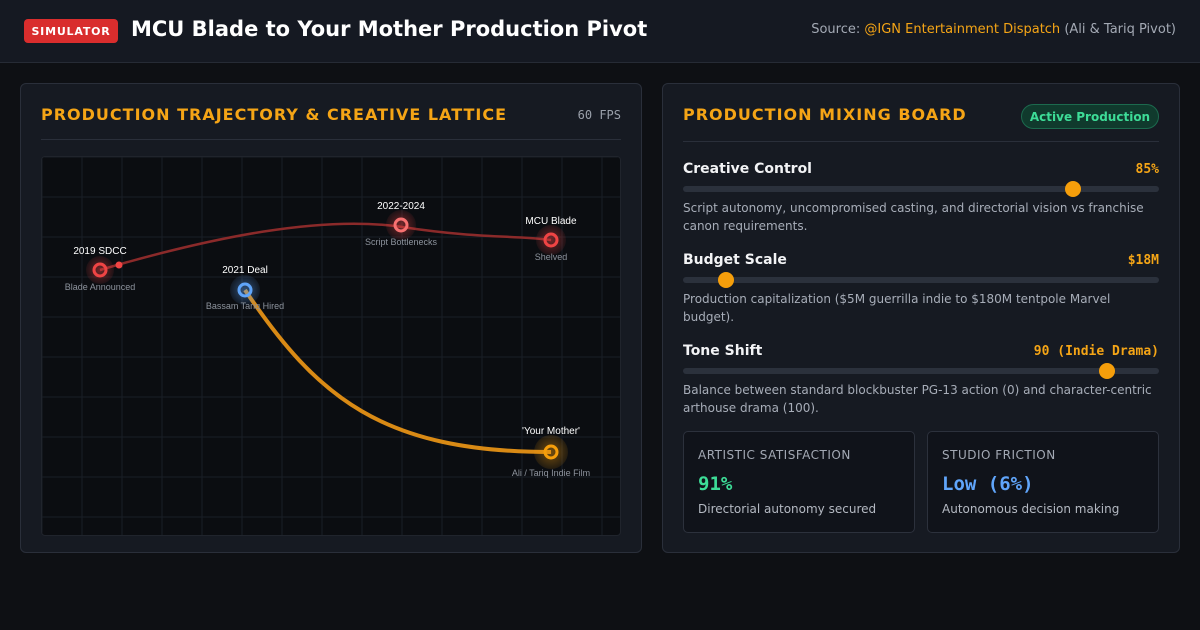 The width and height of the screenshot is (1200, 630). I want to click on node-sublabel: Shelved, so click(551, 257).